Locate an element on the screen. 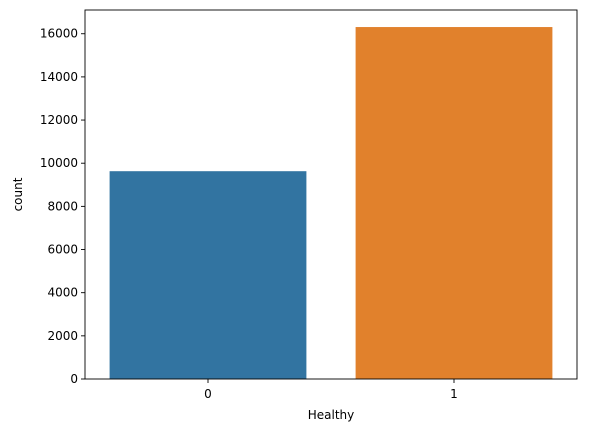 The image size is (589, 432). x-tick-label: 0 is located at coordinates (208, 394).